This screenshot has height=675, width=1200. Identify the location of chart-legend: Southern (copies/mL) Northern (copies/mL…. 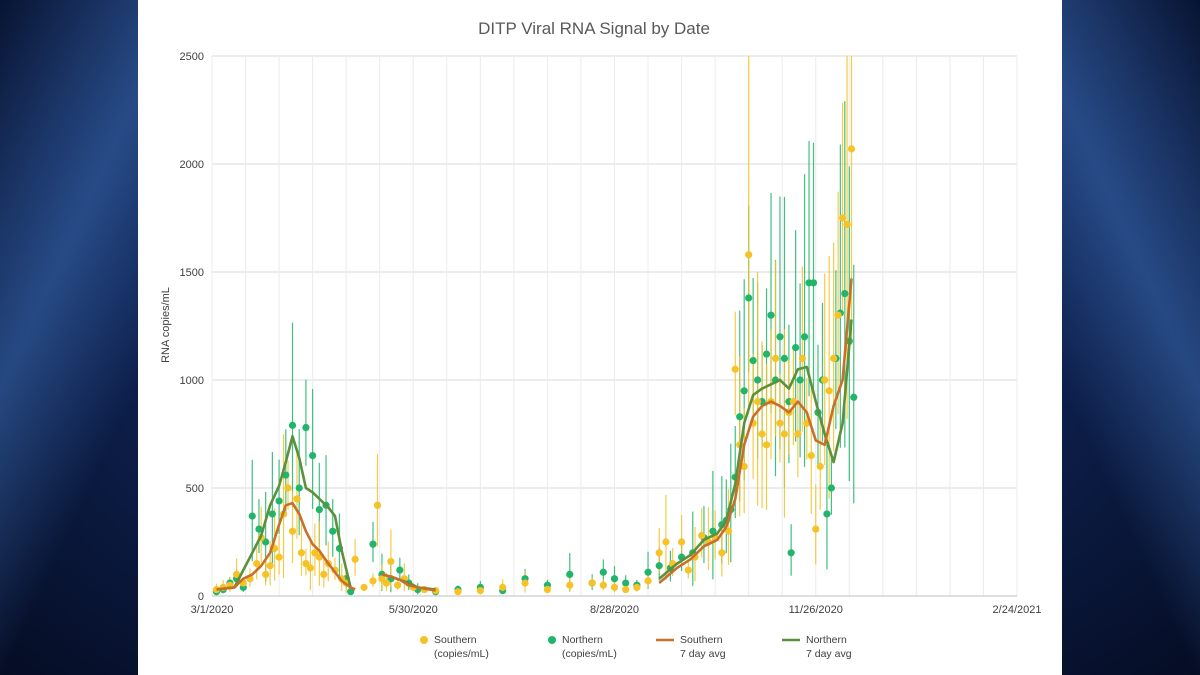
(636, 647).